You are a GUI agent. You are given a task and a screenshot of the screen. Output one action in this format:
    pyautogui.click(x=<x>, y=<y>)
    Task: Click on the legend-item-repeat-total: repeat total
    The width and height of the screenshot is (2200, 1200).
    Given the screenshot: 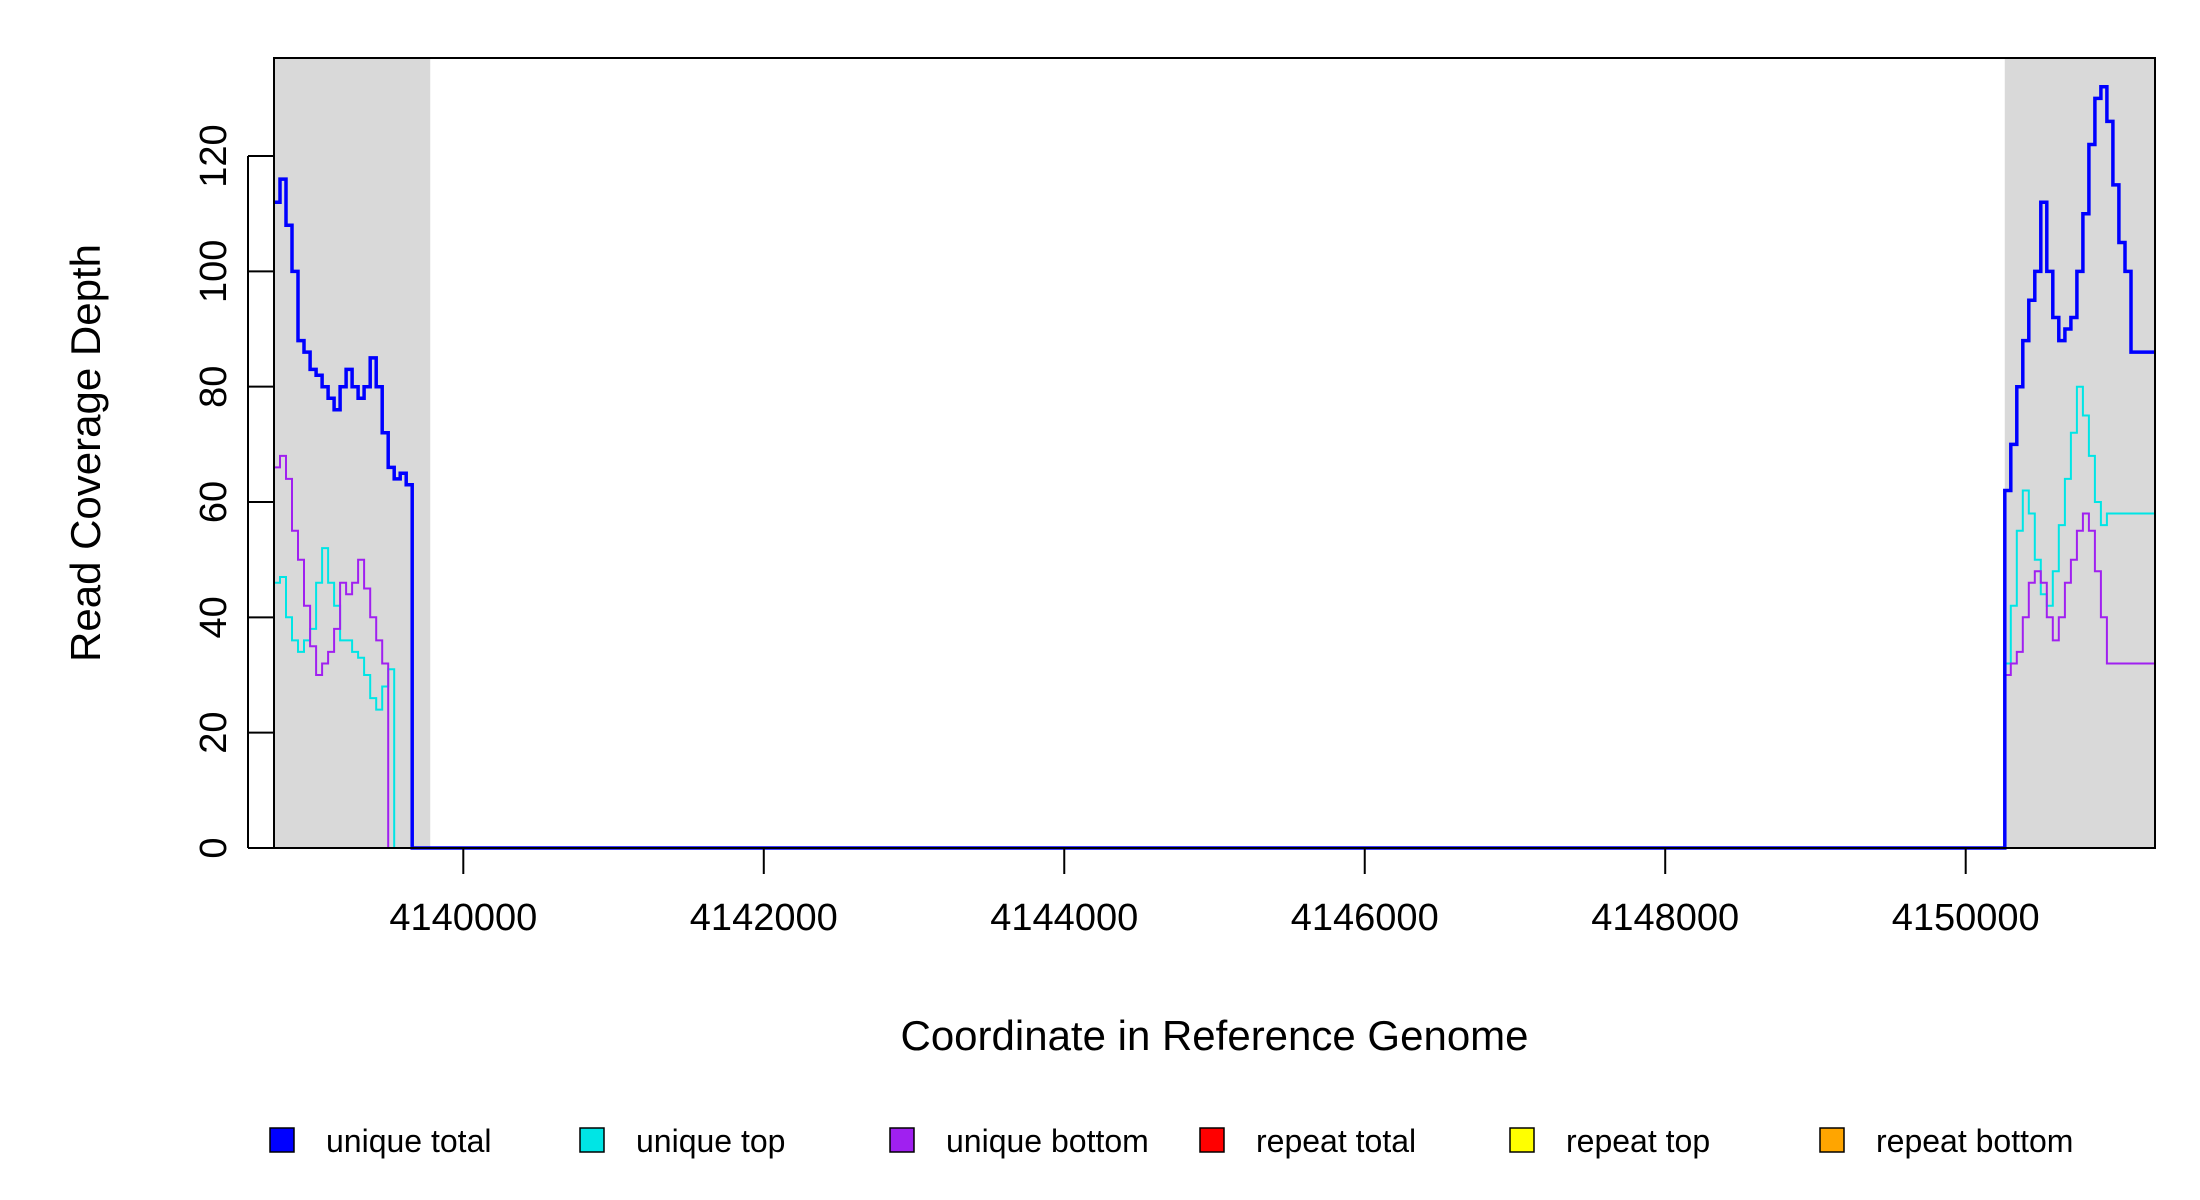 What is the action you would take?
    pyautogui.click(x=1307, y=1141)
    